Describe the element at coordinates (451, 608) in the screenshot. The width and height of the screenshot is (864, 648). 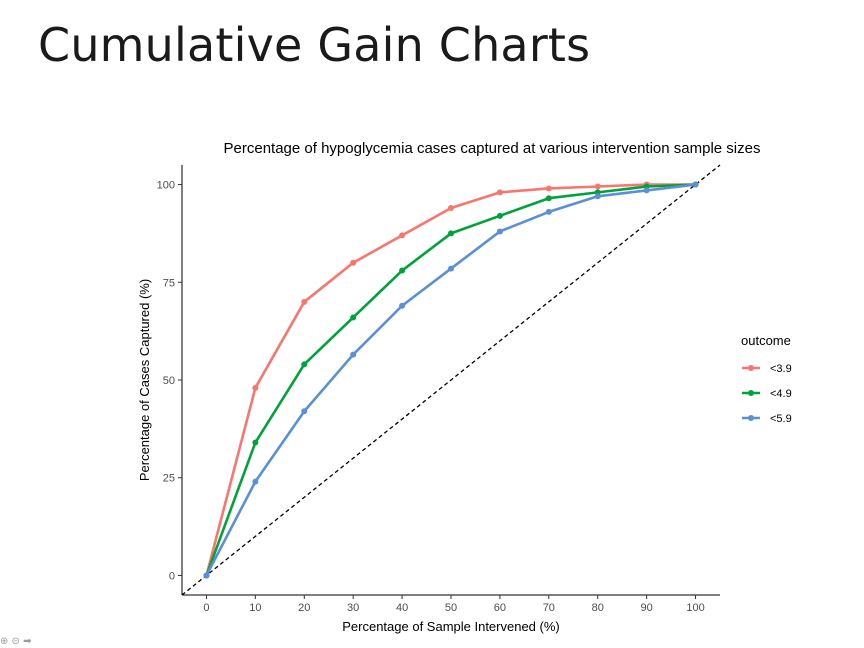
I see `x-tick-label: 50` at that location.